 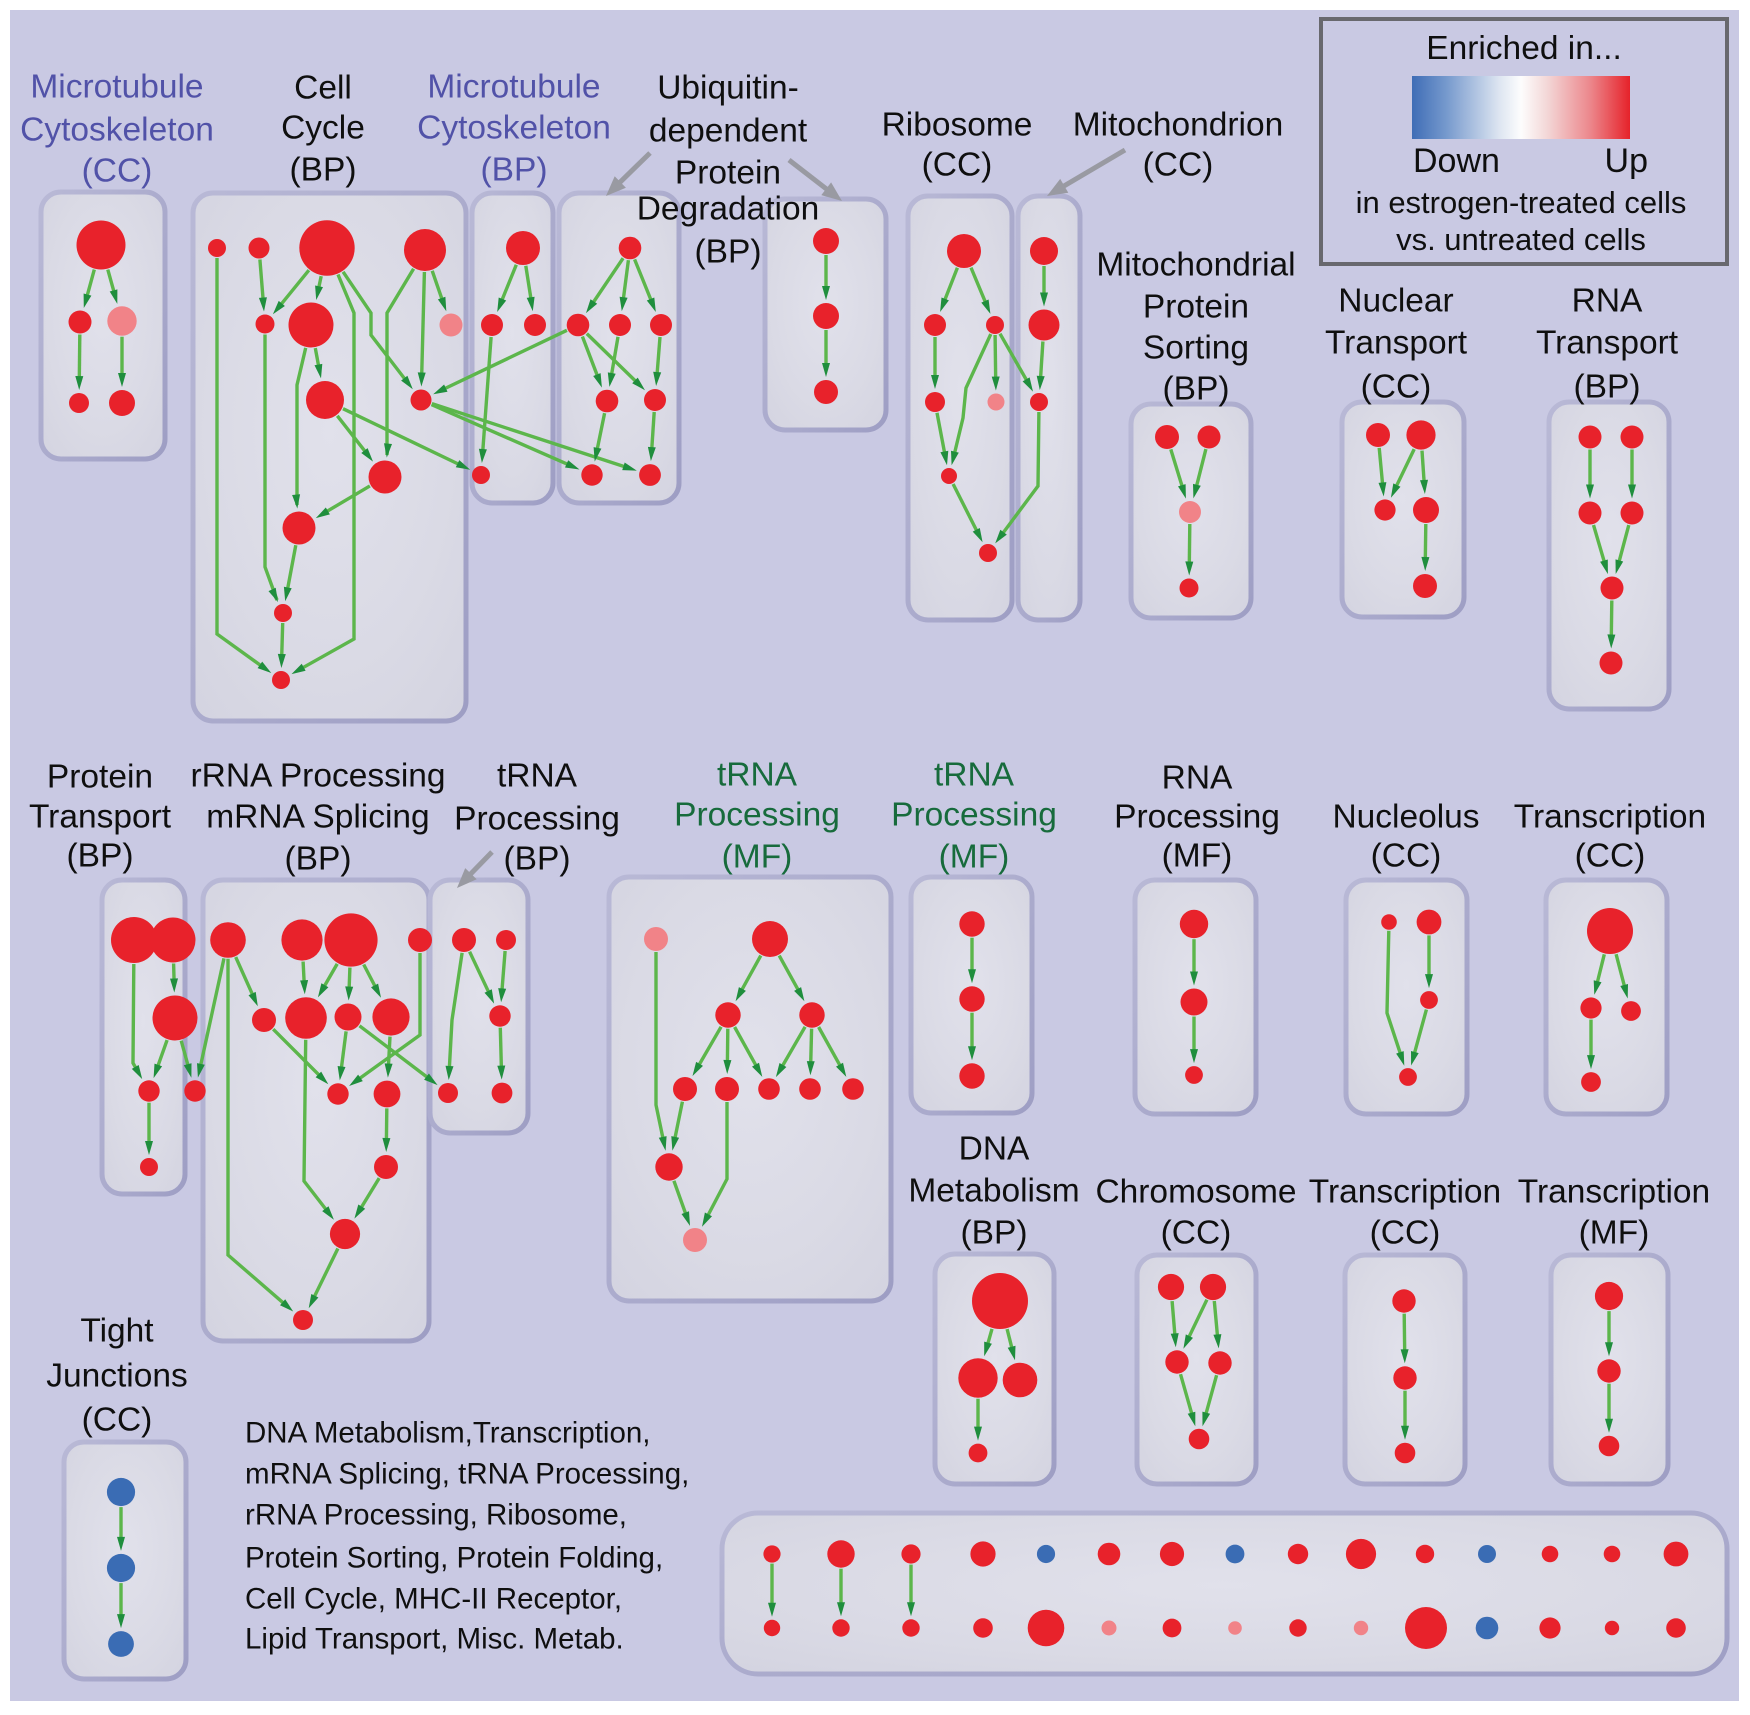 What do you see at coordinates (436, 1514) in the screenshot?
I see `svg-text: rRNA Processing, Ribosome,` at bounding box center [436, 1514].